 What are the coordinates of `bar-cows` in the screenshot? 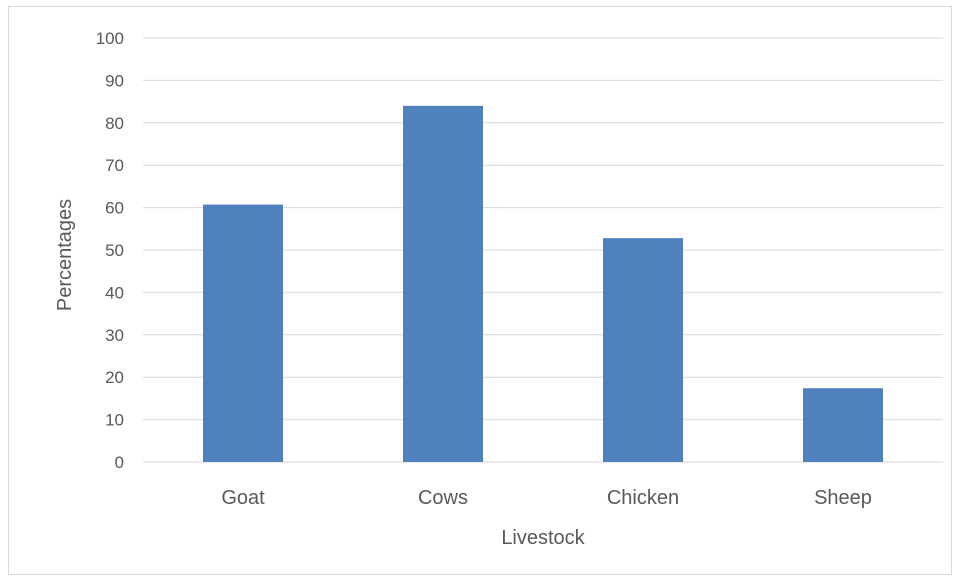 It's located at (443, 283).